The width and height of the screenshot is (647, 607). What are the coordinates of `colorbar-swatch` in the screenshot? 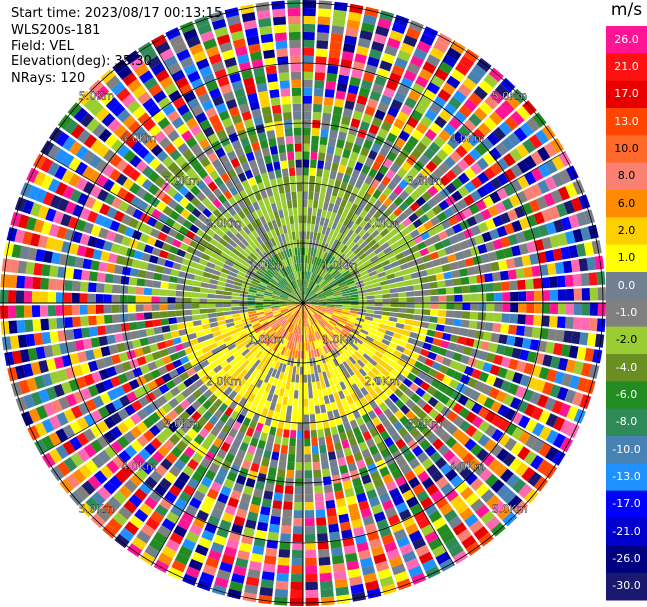 It's located at (626, 231).